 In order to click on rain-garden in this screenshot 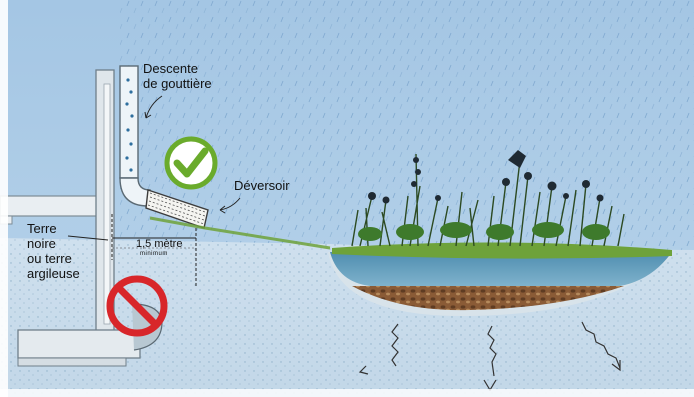, I will do `click(500, 279)`.